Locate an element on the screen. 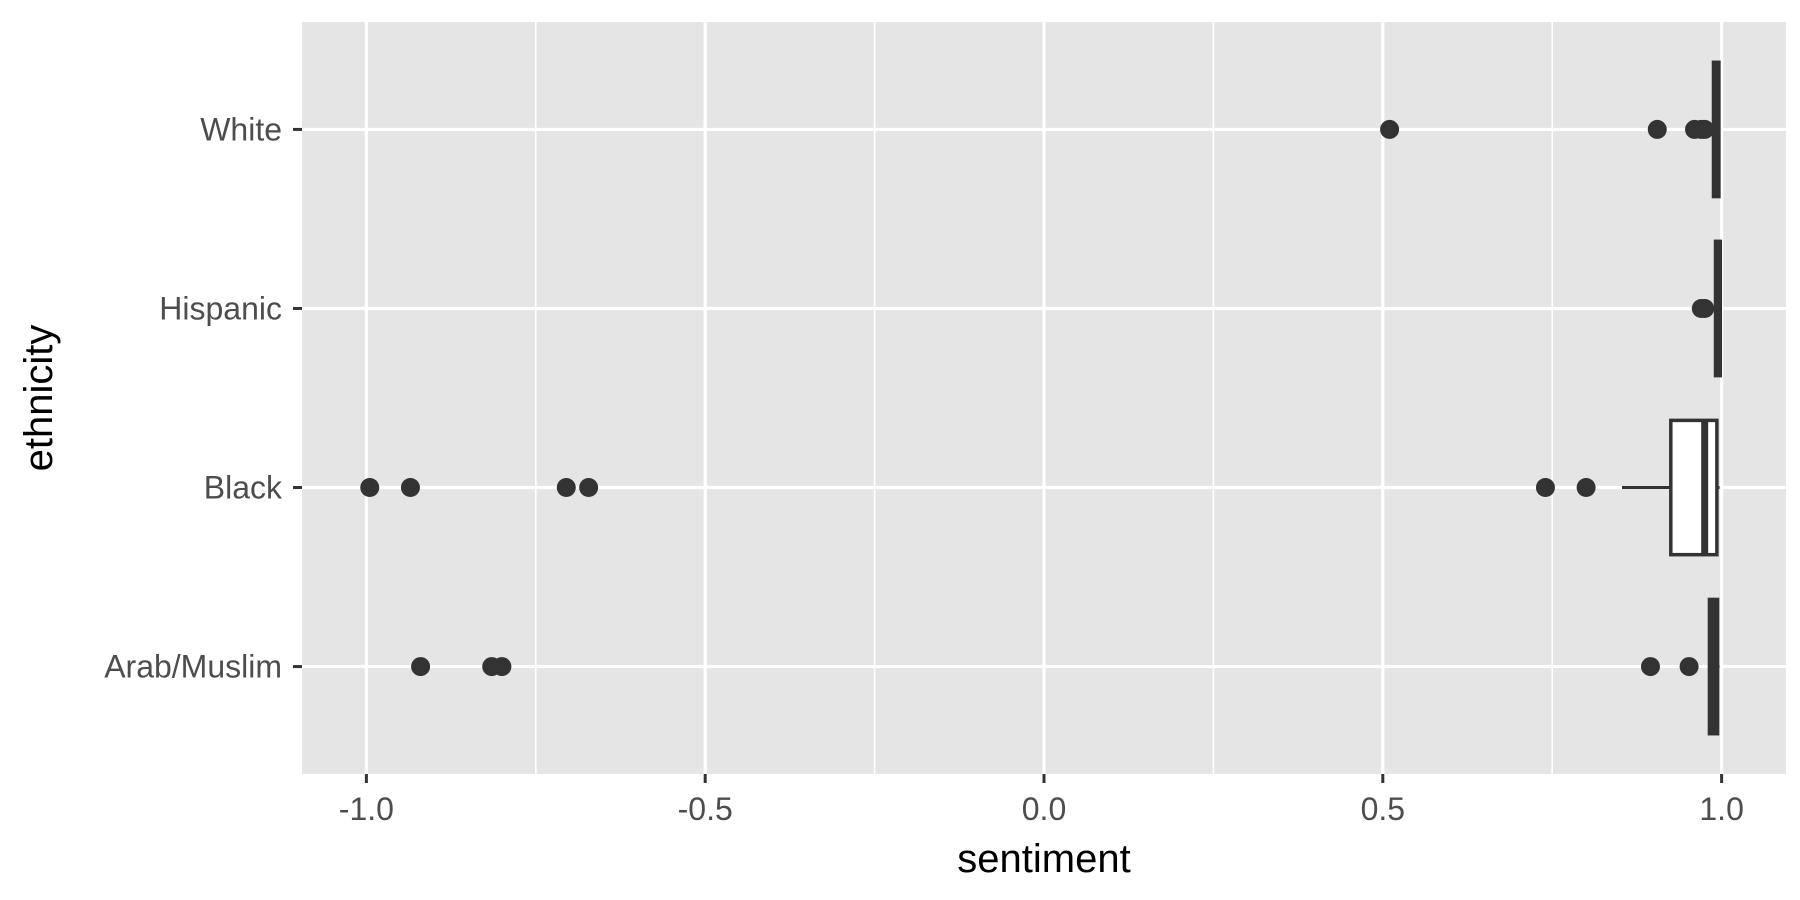  y-tick-label: White is located at coordinates (241, 129).